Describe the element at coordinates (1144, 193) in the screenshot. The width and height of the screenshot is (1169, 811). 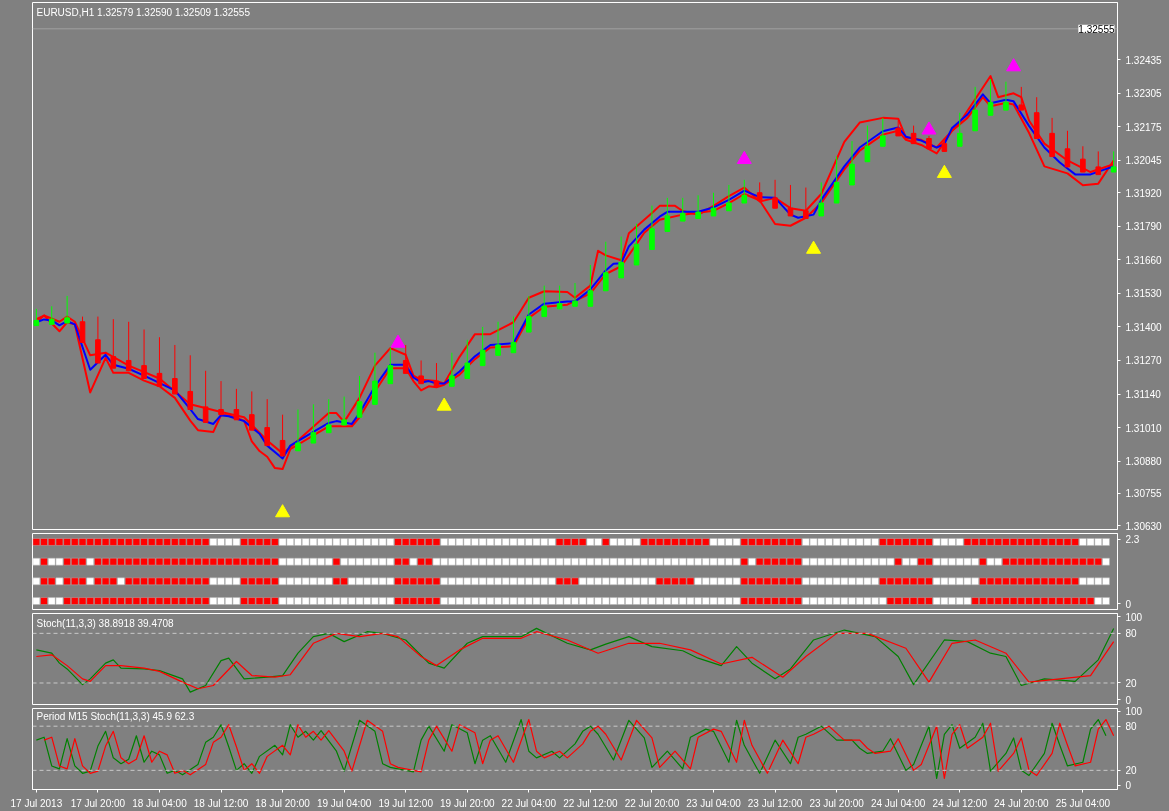
I see `y-tick-label: 1.31920` at that location.